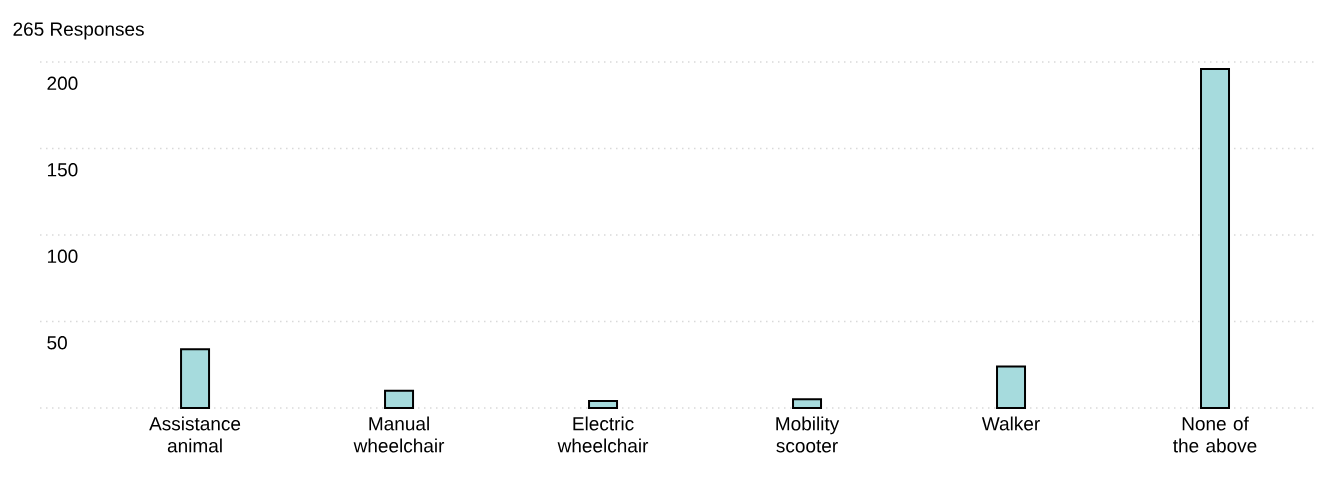  Describe the element at coordinates (808, 434) in the screenshot. I see `x-tick-label: Mobility scooter` at that location.